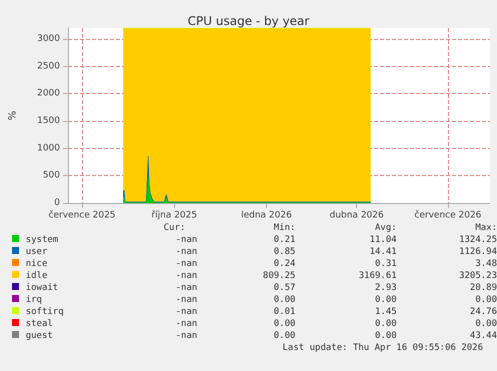 The width and height of the screenshot is (497, 371). I want to click on text: 3205.23, so click(477, 276).